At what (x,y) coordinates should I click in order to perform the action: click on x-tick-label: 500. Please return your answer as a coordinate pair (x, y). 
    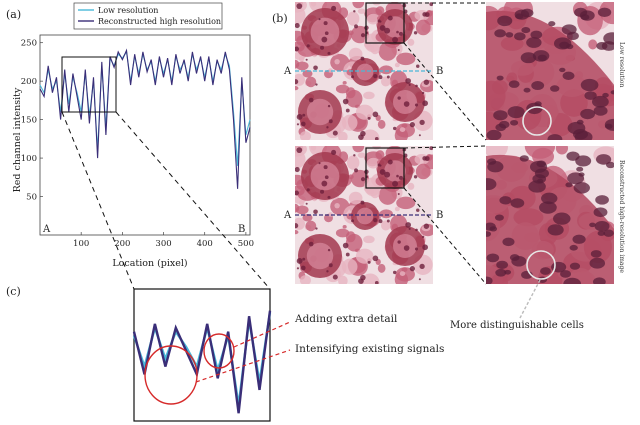
    Looking at the image, I should click on (246, 244).